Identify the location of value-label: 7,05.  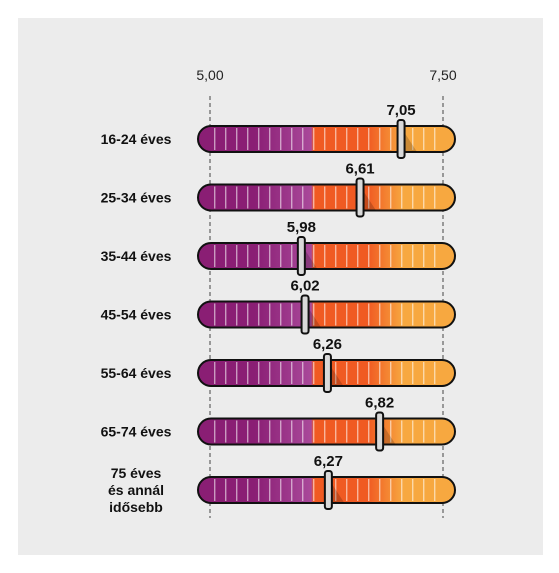
(400, 110).